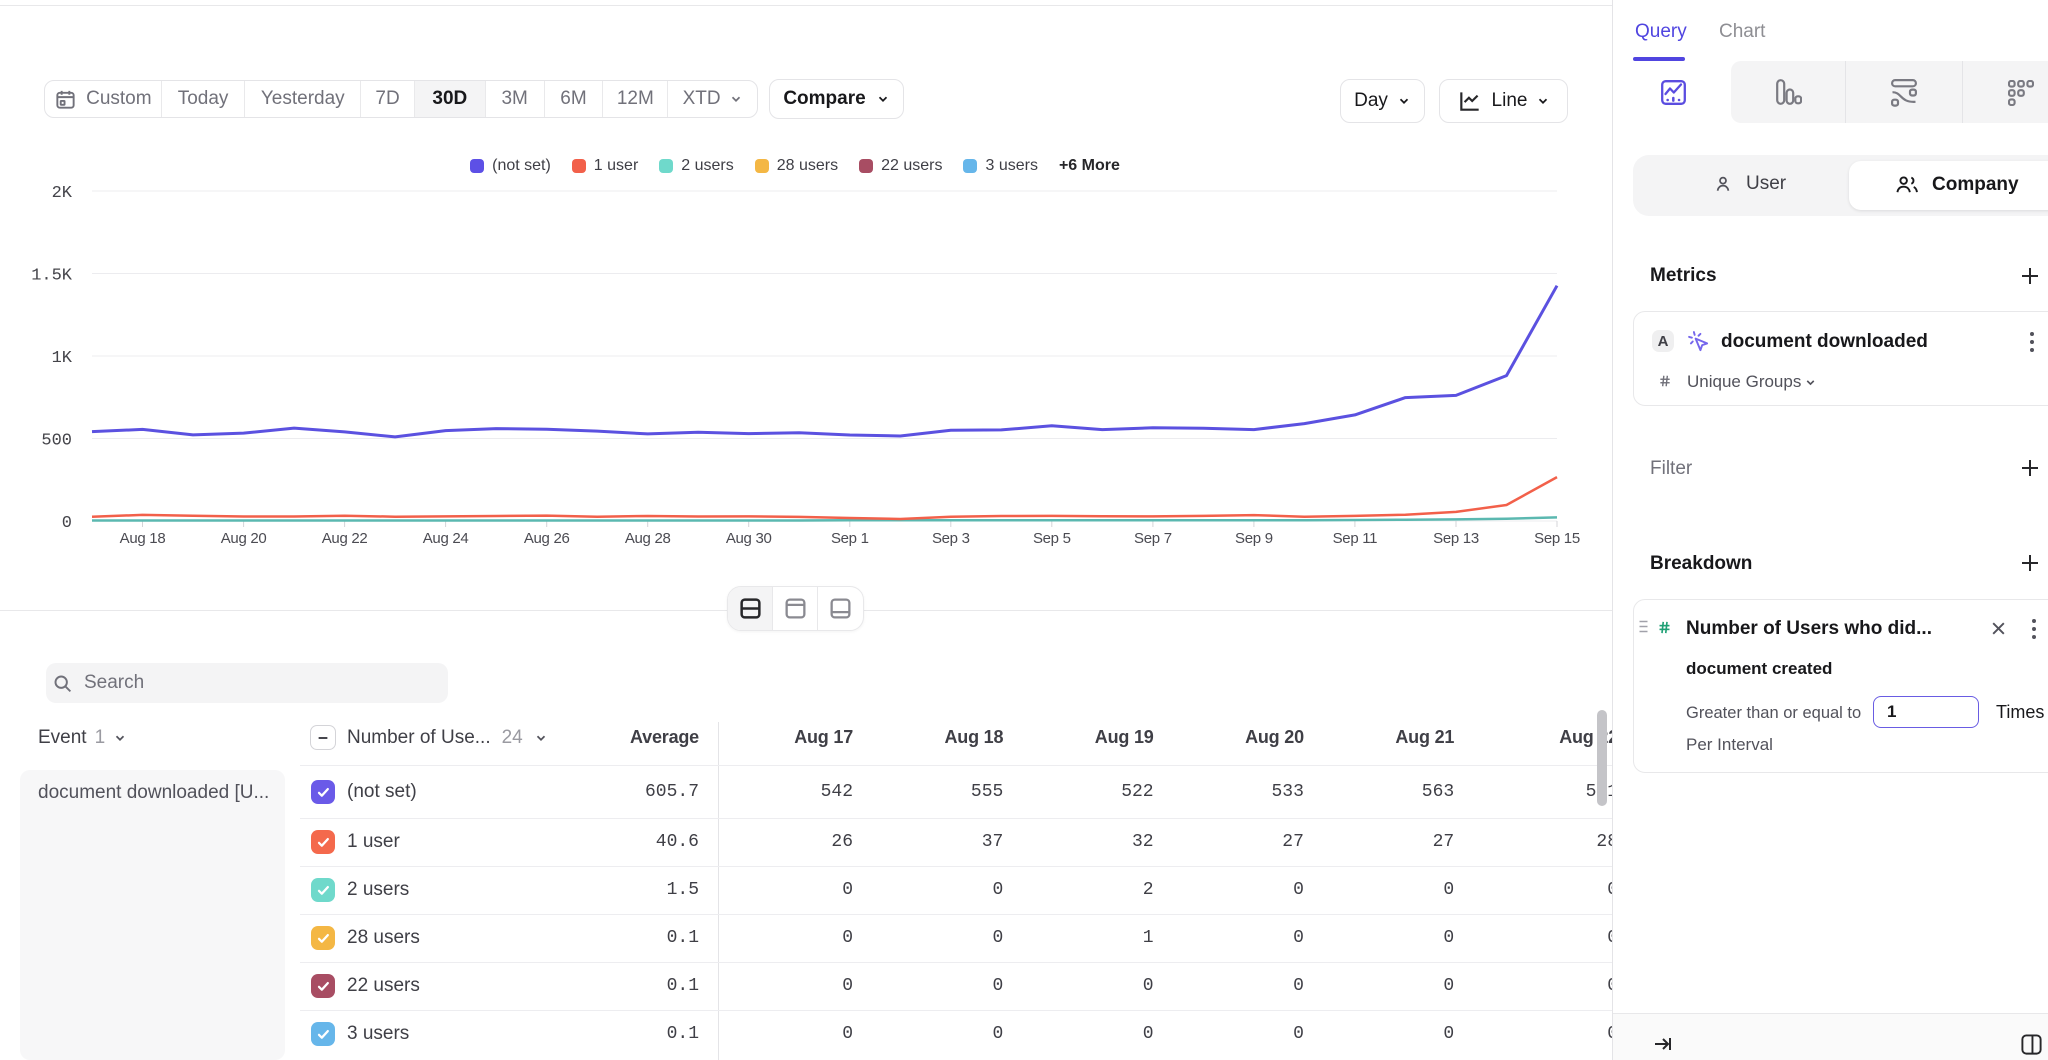  Describe the element at coordinates (244, 538) in the screenshot. I see `svg-text: Aug 20` at that location.